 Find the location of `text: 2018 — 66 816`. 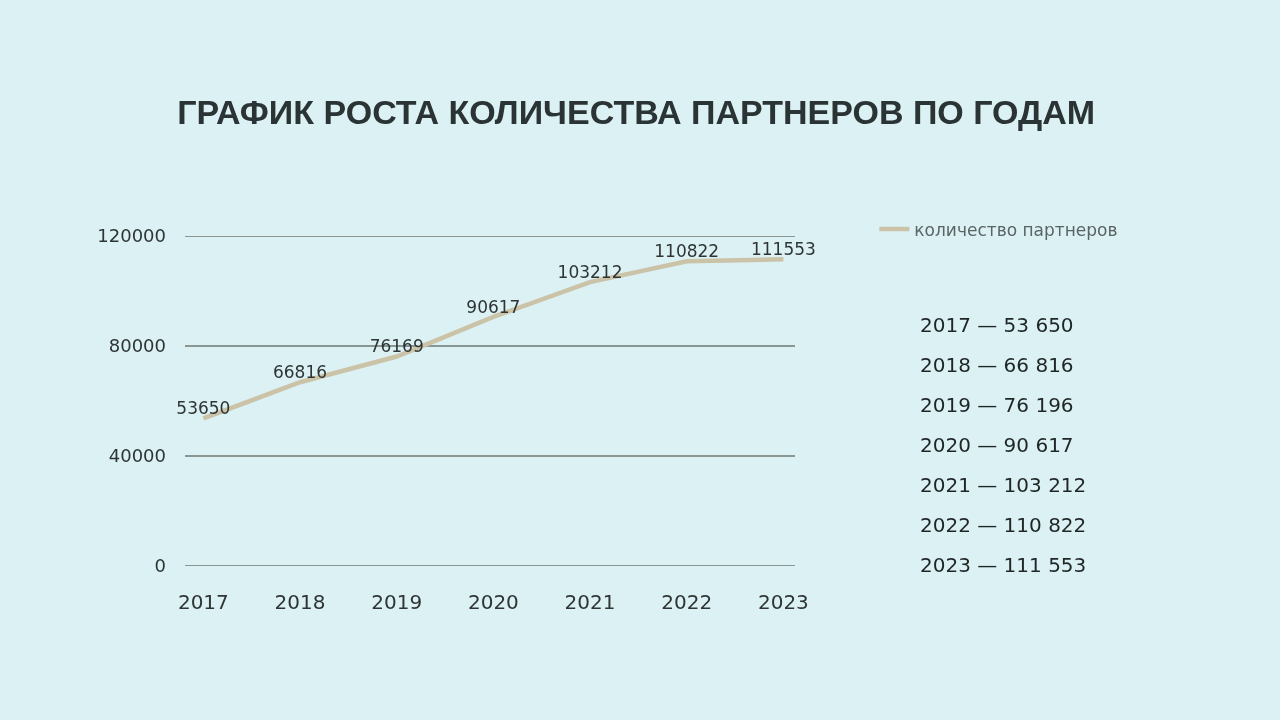

text: 2018 — 66 816 is located at coordinates (997, 365).